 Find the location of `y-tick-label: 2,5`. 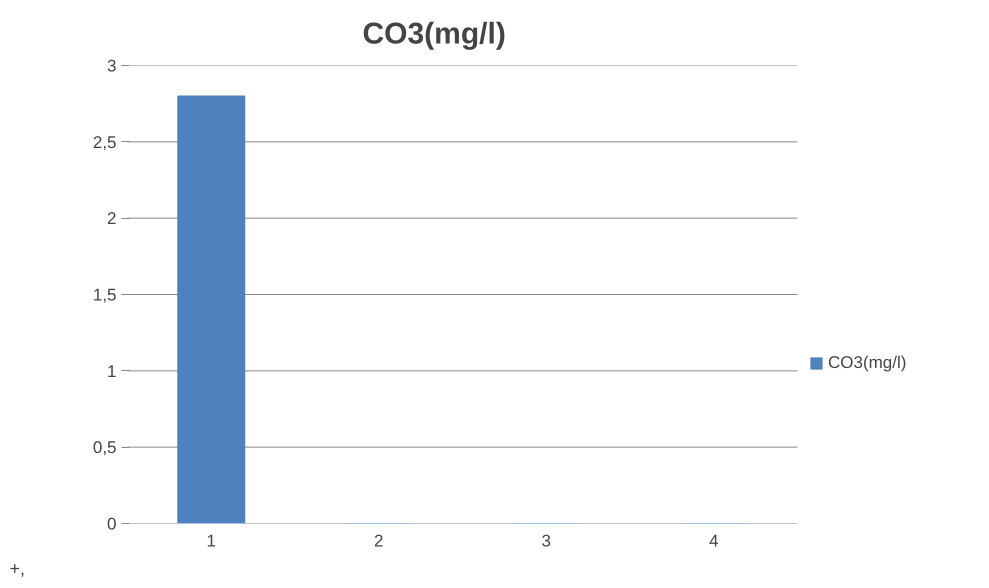

y-tick-label: 2,5 is located at coordinates (104, 142).